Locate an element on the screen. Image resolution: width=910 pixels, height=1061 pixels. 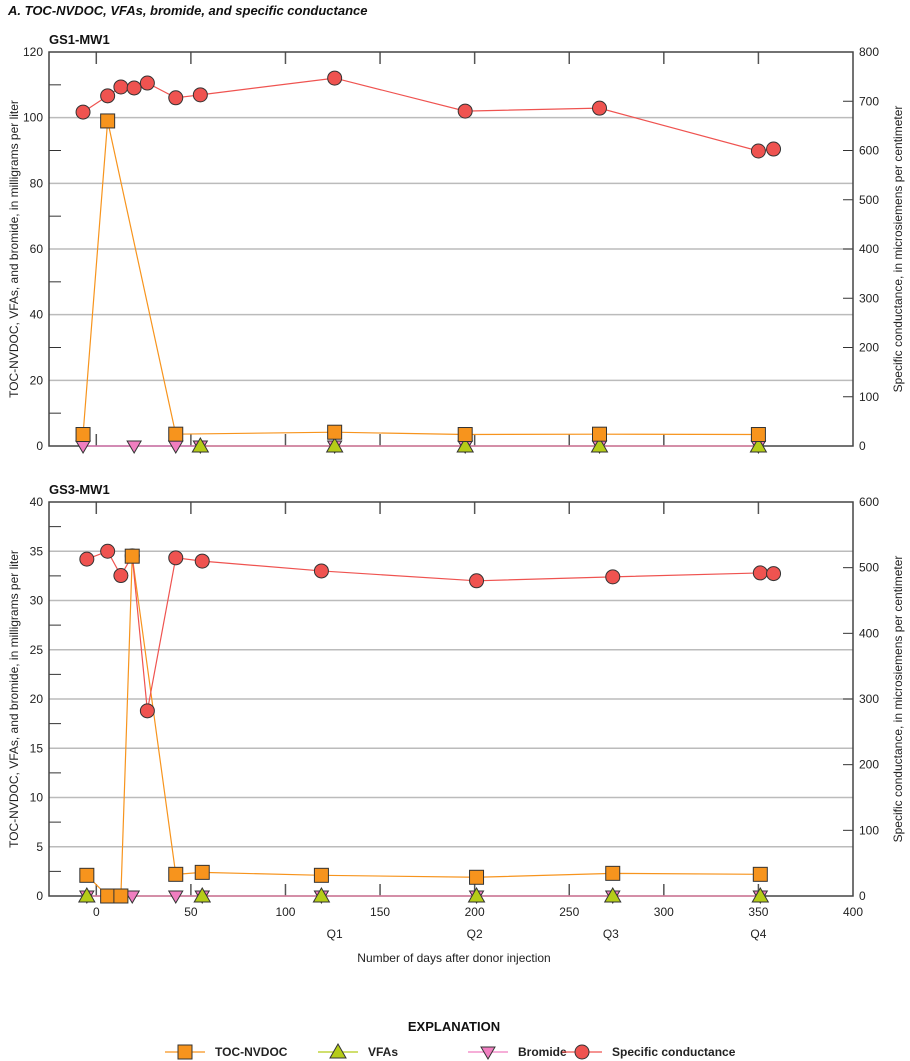
x-tick-label: 400 is located at coordinates (853, 912).